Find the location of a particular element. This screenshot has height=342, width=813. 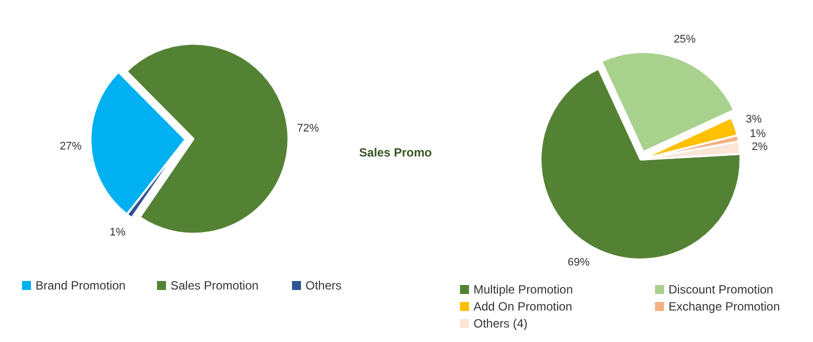

legend-label: Add On Promotion is located at coordinates (523, 307).